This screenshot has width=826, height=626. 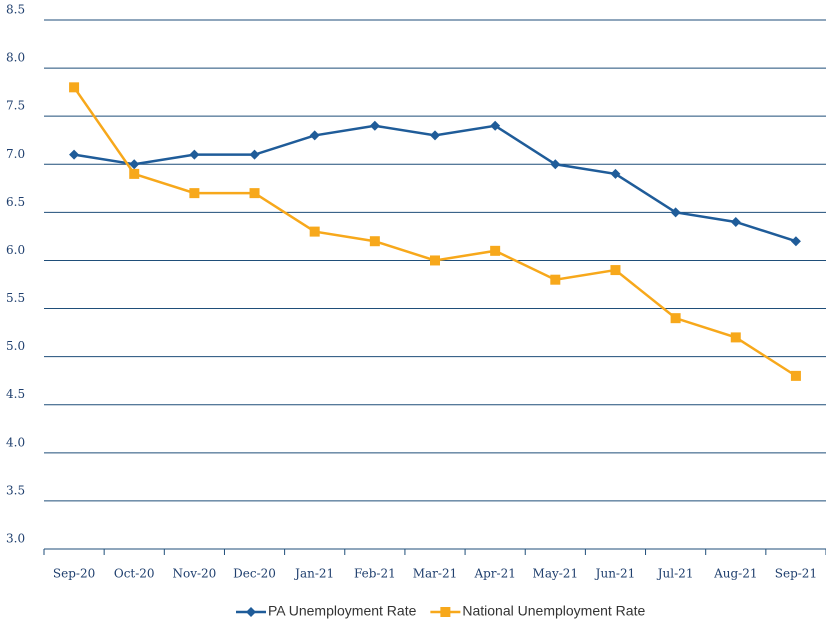 What do you see at coordinates (375, 574) in the screenshot?
I see `x-tick-label: Feb-21` at bounding box center [375, 574].